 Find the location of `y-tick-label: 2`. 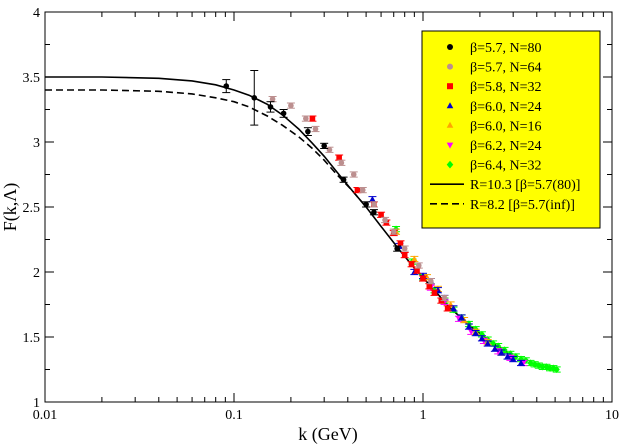

y-tick-label: 2 is located at coordinates (36, 273).